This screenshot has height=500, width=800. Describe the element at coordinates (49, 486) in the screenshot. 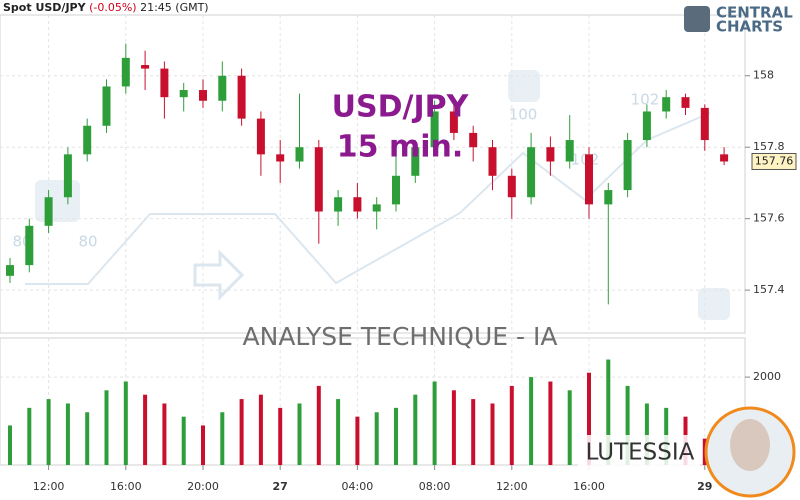

I see `x-tick-label: 12:00` at that location.